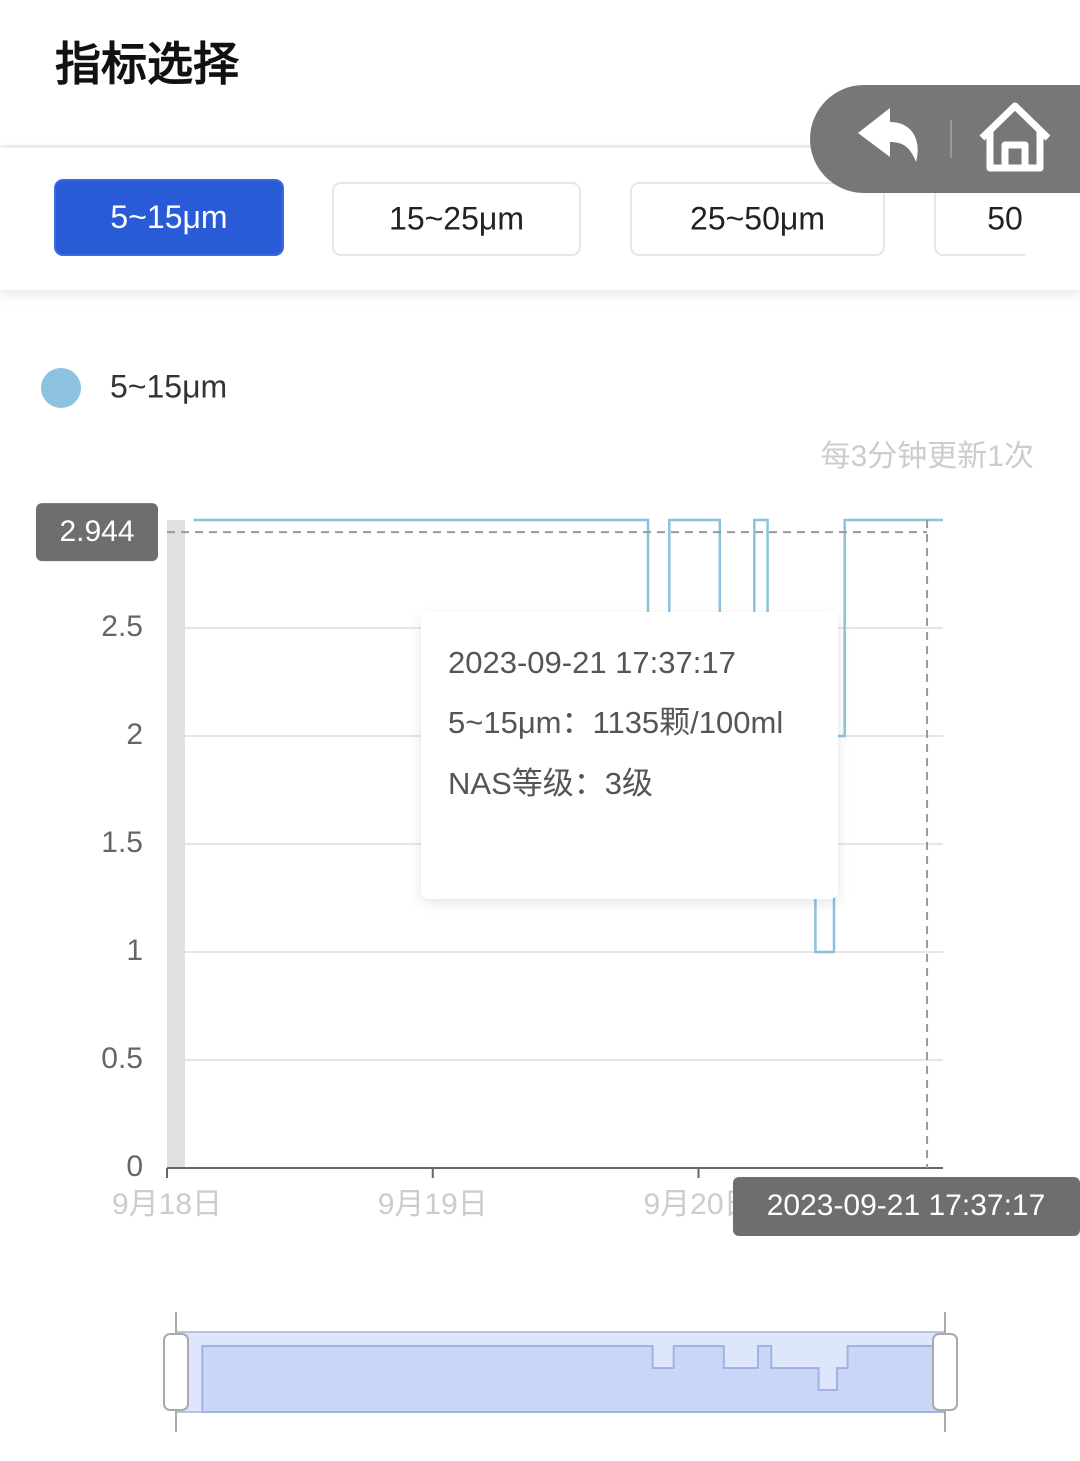  I want to click on tab-label: 25~50μm, so click(757, 218).